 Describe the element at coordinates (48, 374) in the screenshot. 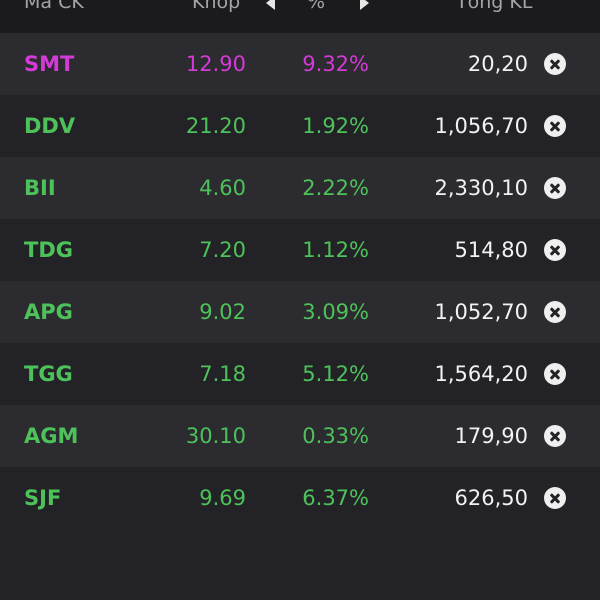

I see `stock-code: TGG` at that location.